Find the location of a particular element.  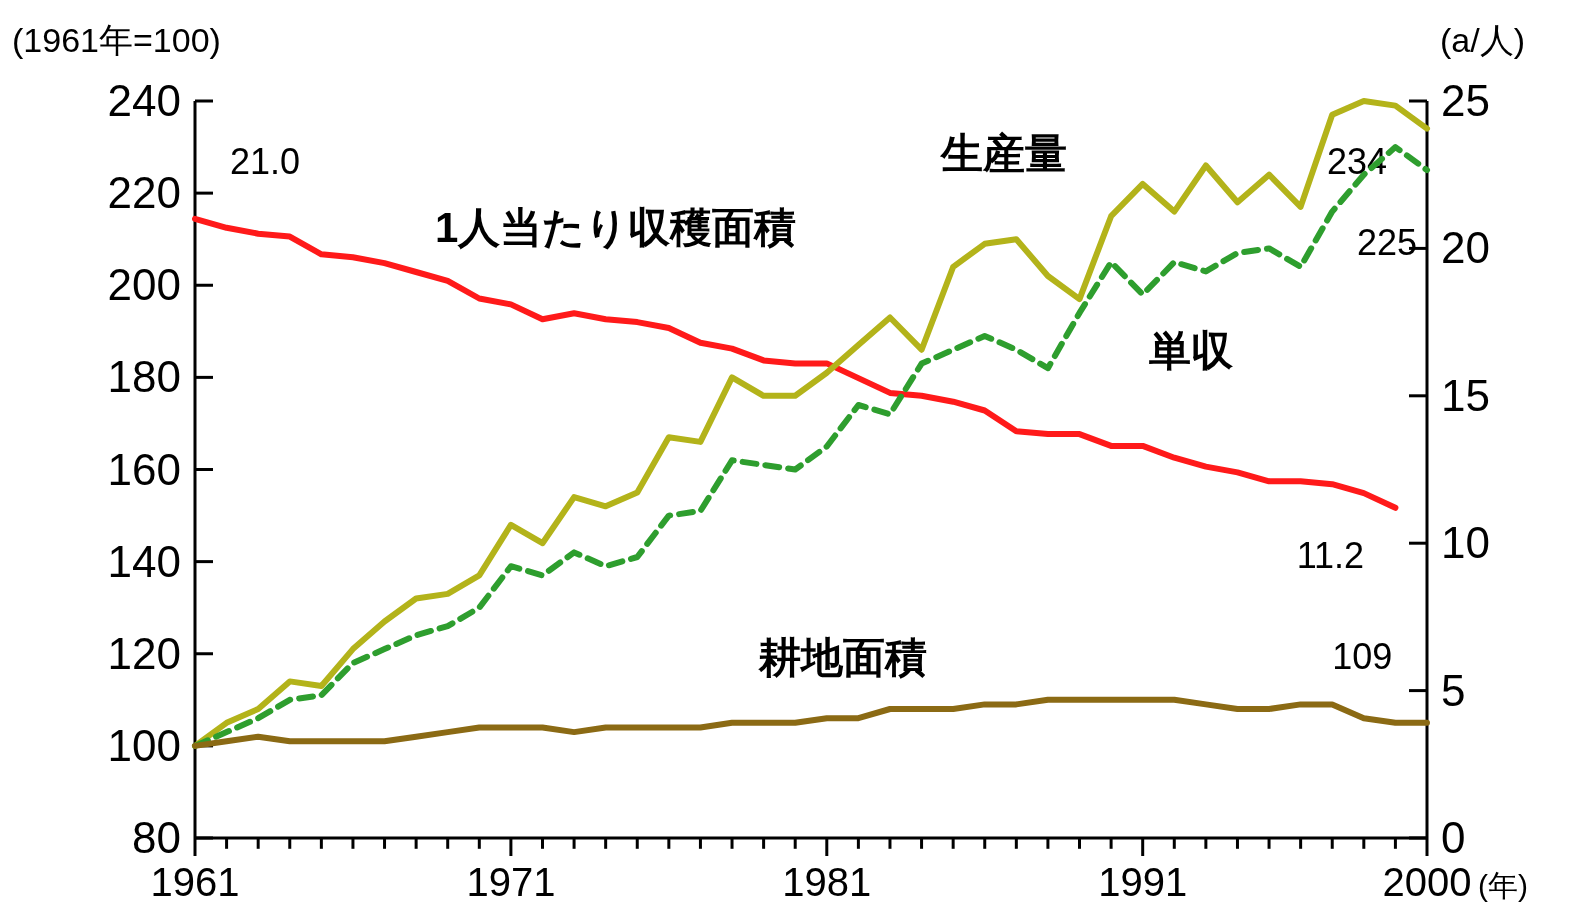

x-tick-label: 1971 is located at coordinates (511, 882).